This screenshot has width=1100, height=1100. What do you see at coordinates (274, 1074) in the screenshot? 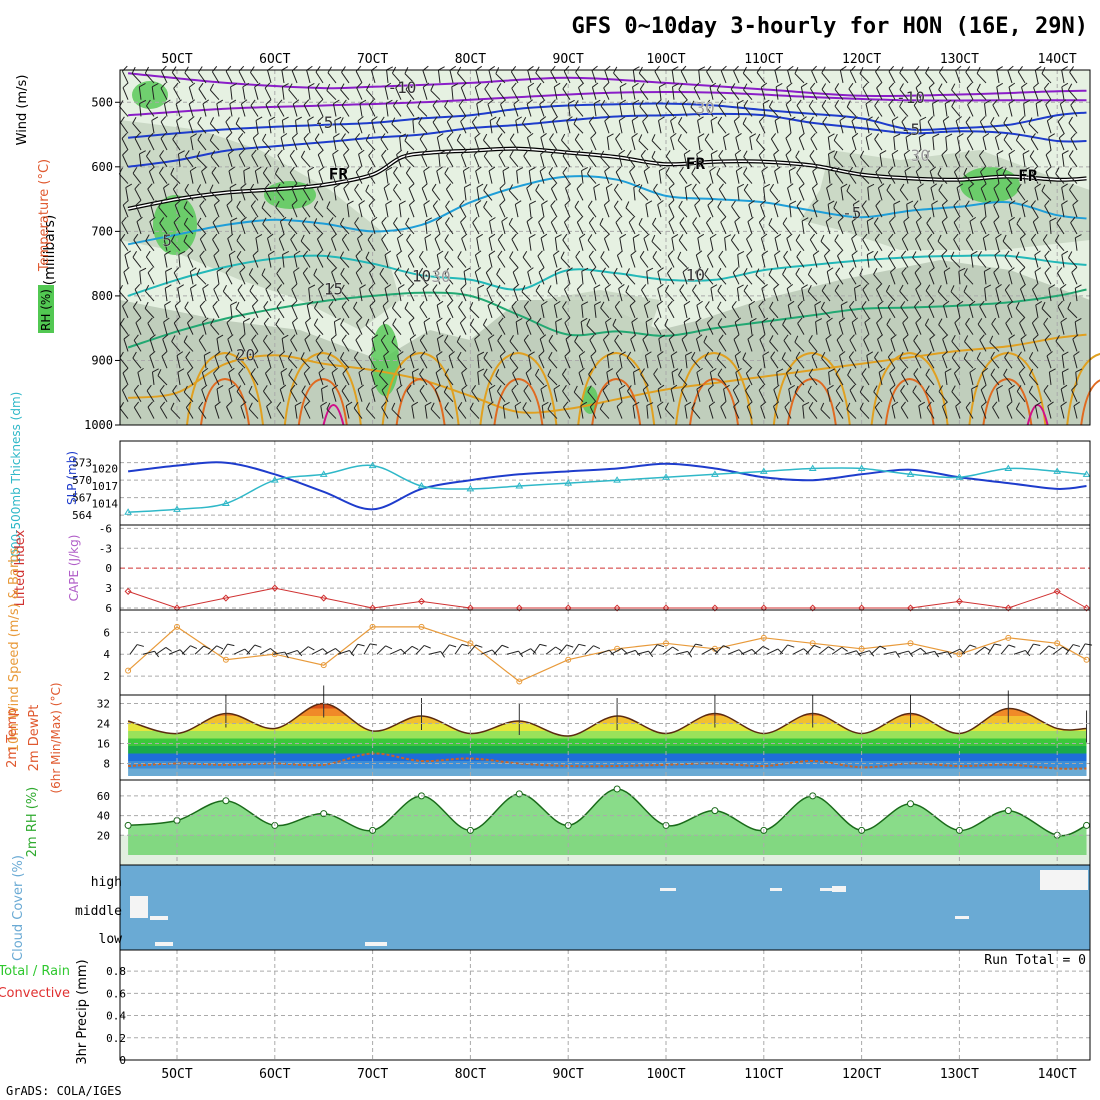
I see `x-tick-bottom: 6OCT` at bounding box center [274, 1074].